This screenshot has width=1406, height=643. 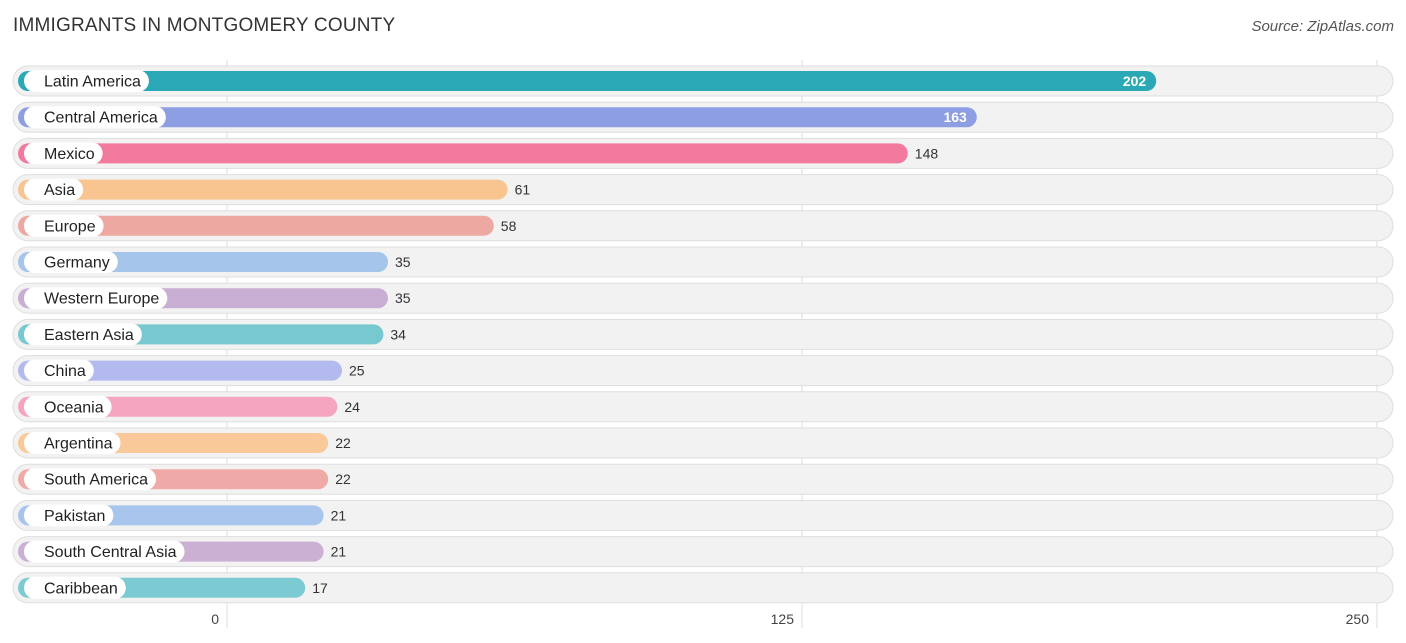 I want to click on category-label: Mexico, so click(x=69, y=154).